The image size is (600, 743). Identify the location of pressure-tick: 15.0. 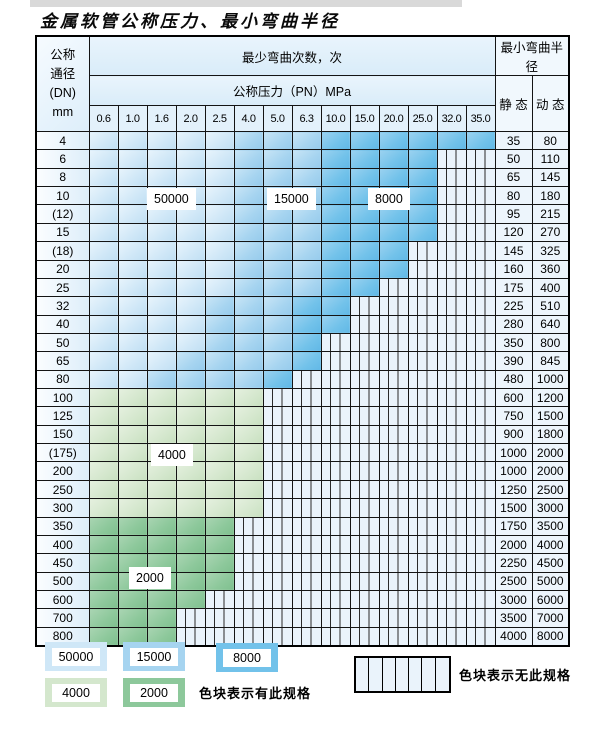
(364, 118).